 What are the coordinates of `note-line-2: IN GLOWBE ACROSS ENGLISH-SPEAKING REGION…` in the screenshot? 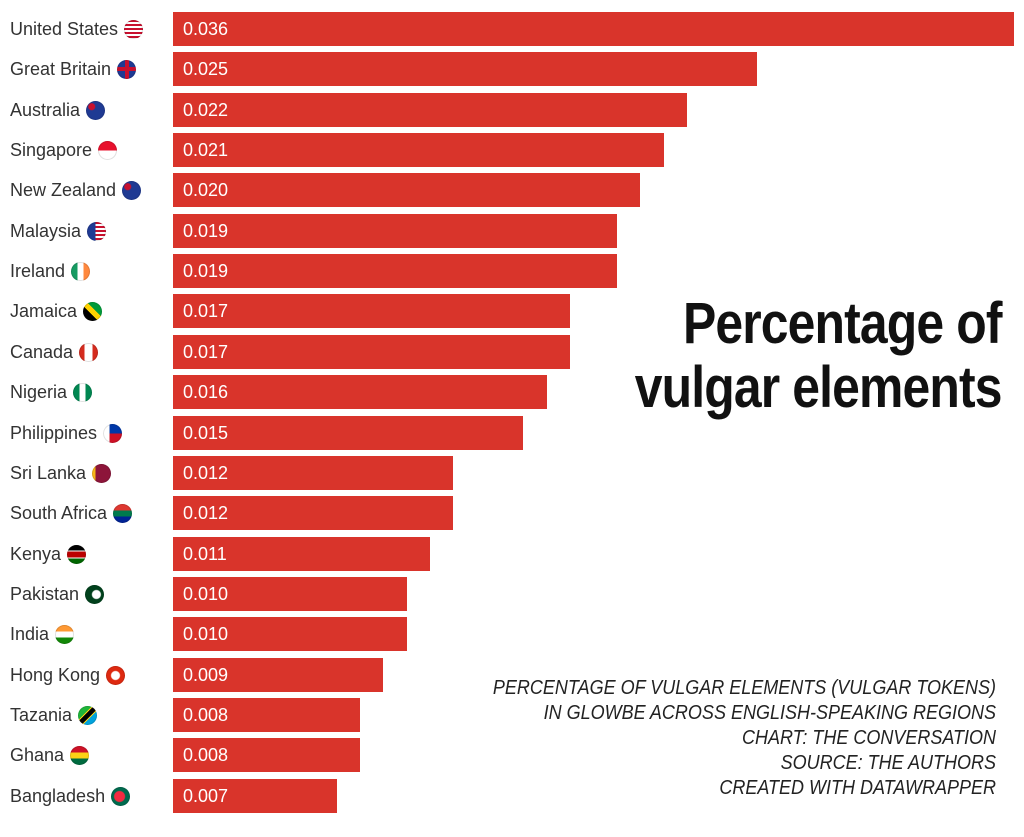 It's located at (769, 713).